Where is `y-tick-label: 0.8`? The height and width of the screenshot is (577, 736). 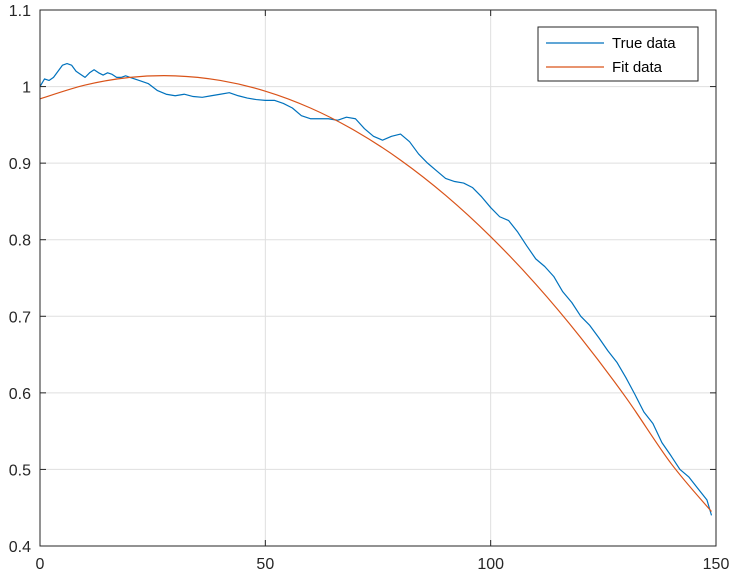 y-tick-label: 0.8 is located at coordinates (20, 241).